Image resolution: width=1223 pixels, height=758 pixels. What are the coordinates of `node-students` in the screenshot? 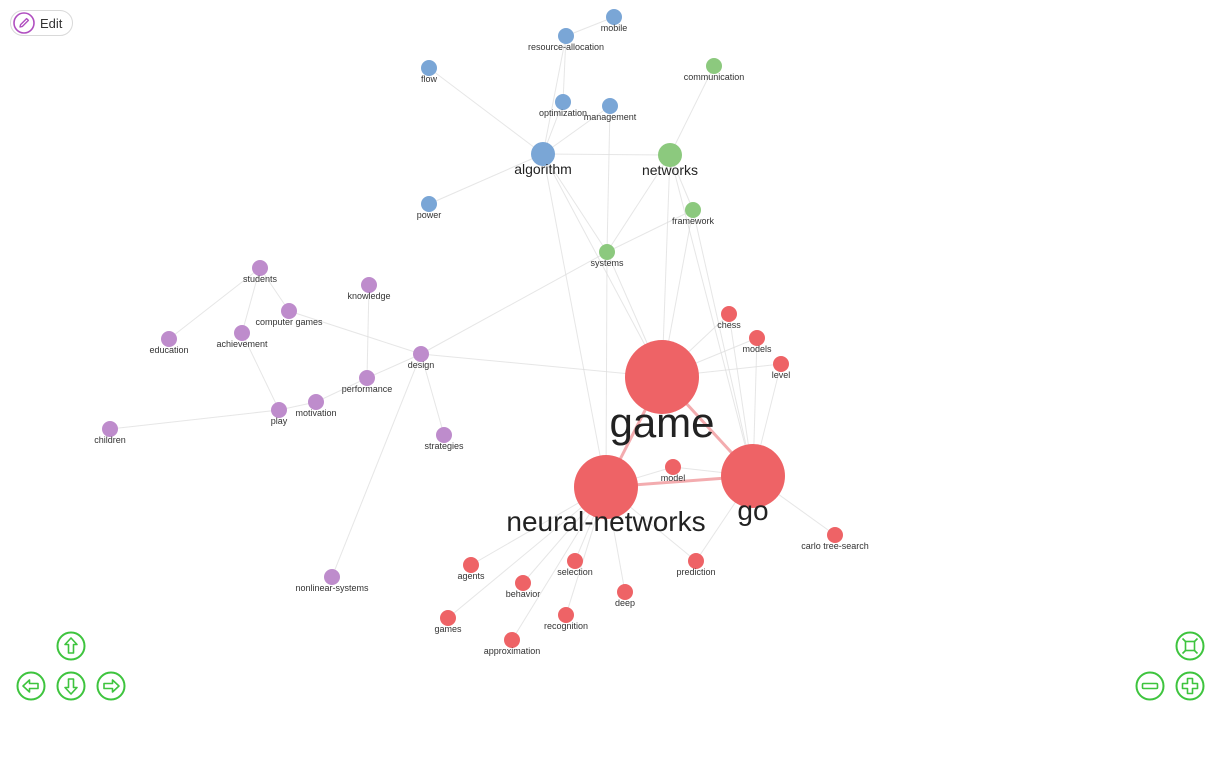 It's located at (260, 268).